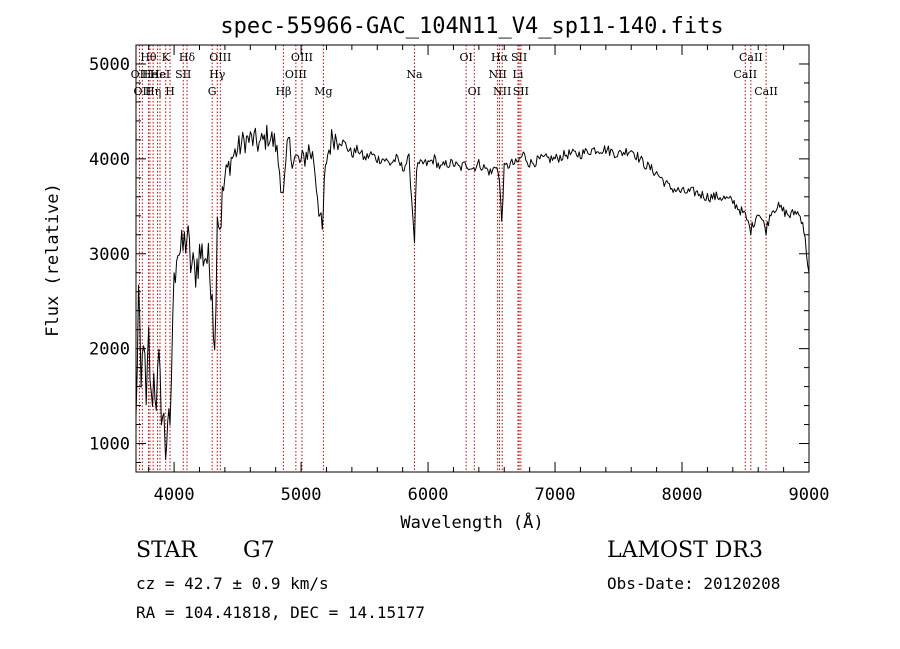  I want to click on line-label: Hβ, so click(283, 91).